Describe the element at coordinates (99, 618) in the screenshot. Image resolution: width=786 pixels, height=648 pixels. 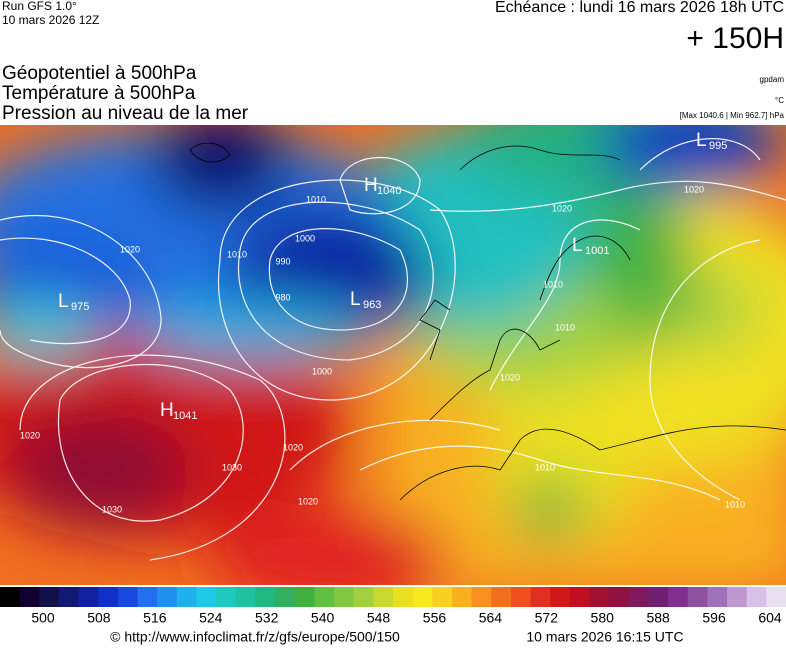
I see `colorbar-label: 508` at that location.